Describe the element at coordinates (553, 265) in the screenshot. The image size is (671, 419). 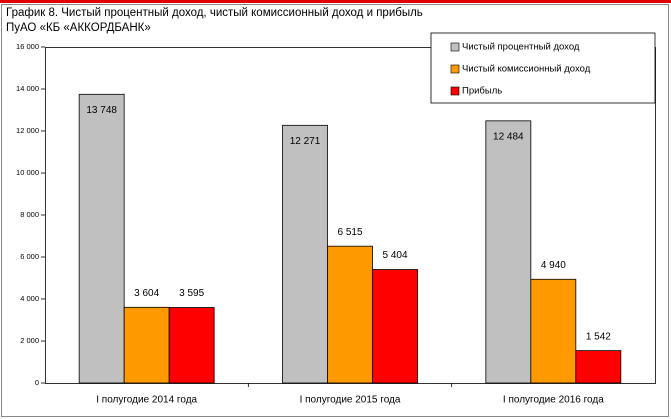
I see `value-label: 4 940` at that location.